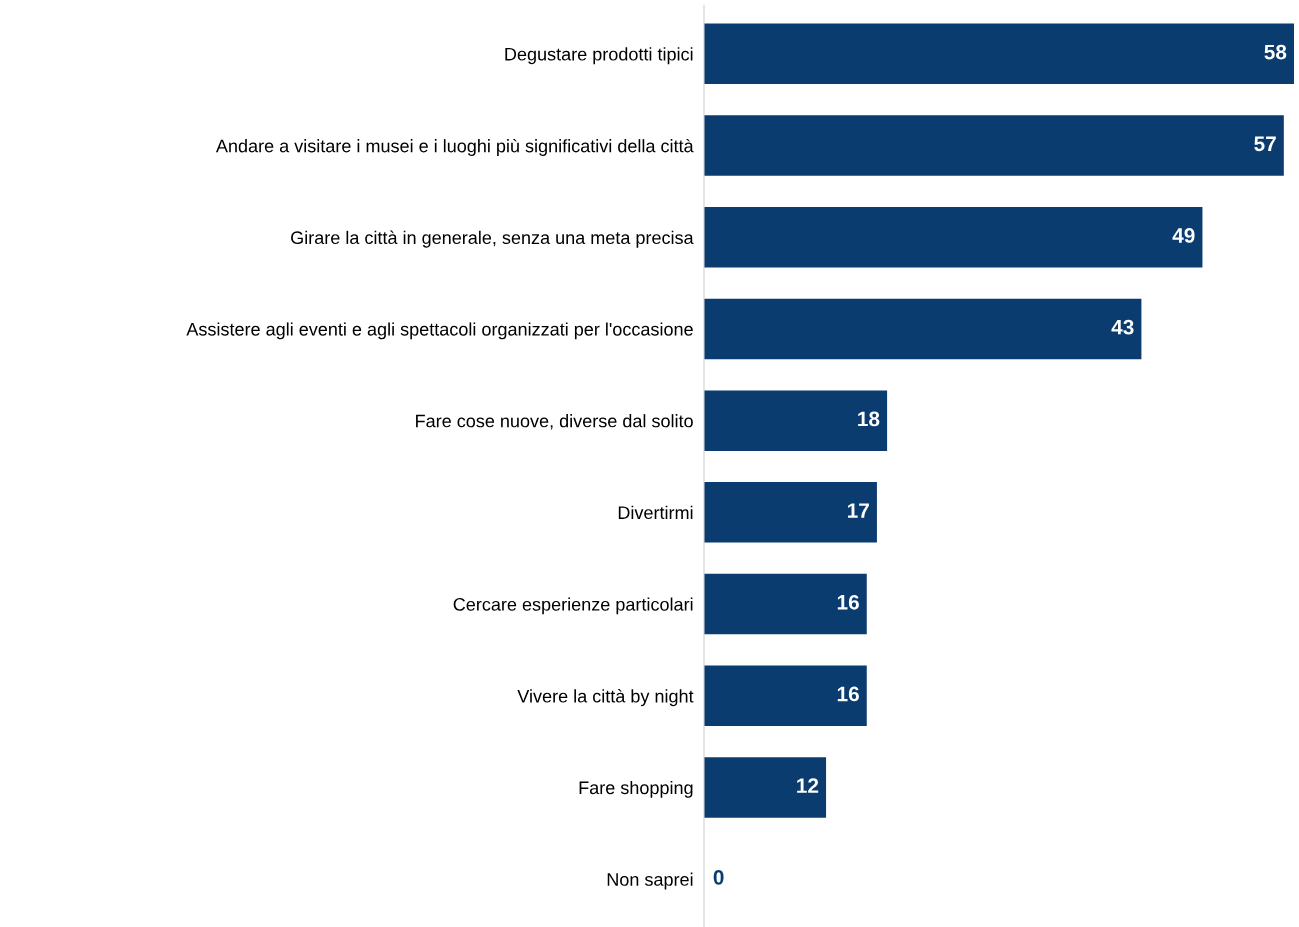 The height and width of the screenshot is (927, 1299). What do you see at coordinates (808, 785) in the screenshot?
I see `data-label: 12` at bounding box center [808, 785].